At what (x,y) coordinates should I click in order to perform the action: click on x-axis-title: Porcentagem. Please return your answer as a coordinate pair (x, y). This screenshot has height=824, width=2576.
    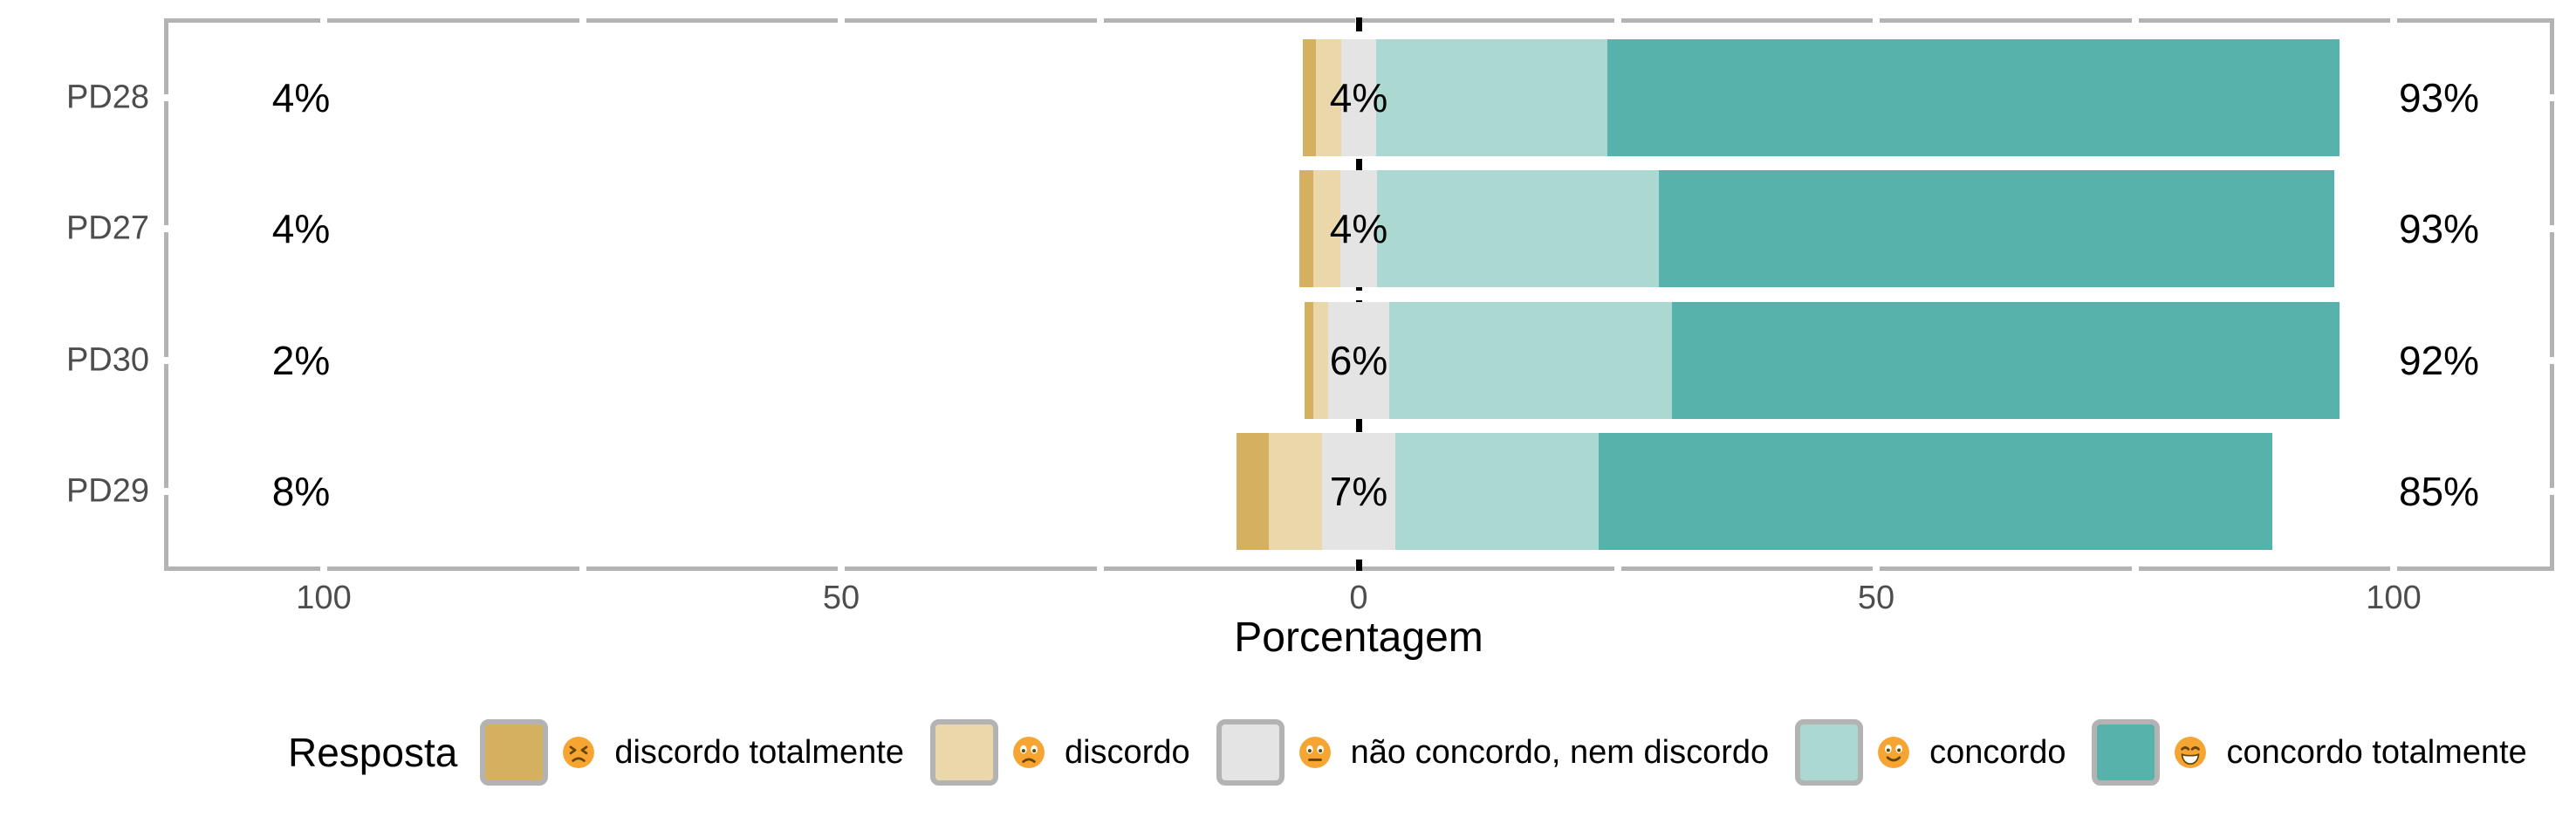
    Looking at the image, I should click on (1358, 638).